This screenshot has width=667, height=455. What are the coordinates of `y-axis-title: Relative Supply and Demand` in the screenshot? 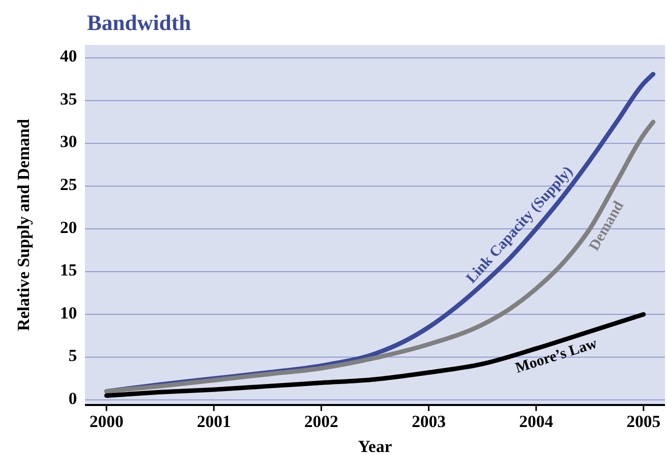 It's located at (23, 225).